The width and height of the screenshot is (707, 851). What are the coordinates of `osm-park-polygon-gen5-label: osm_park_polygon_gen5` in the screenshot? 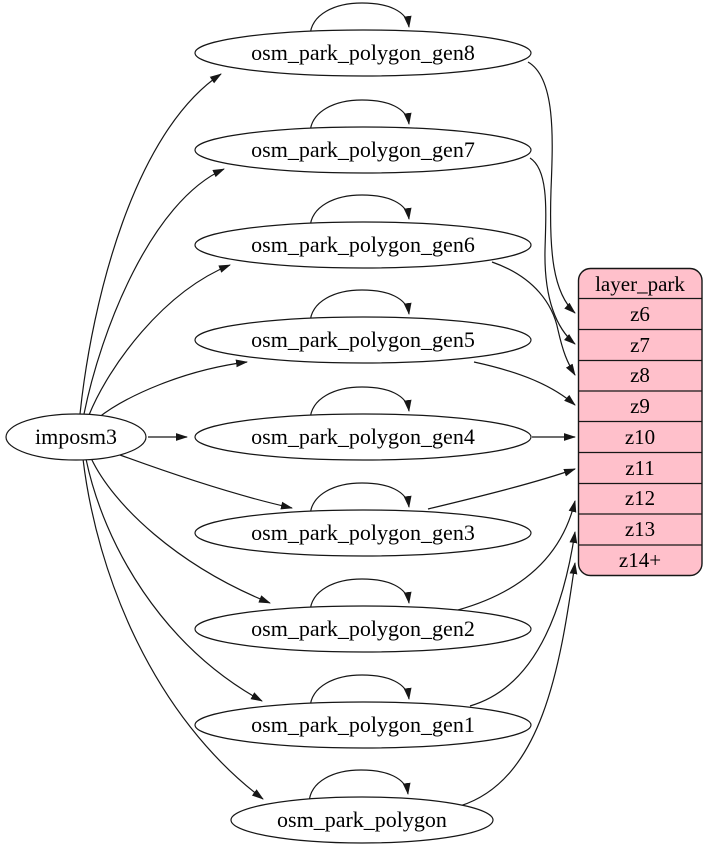 It's located at (363, 339).